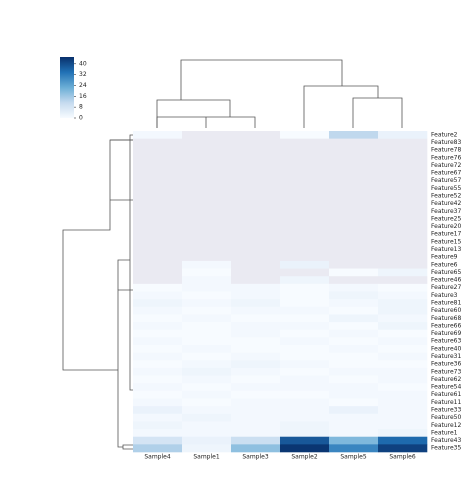  I want to click on row-label: Feature12, so click(446, 425).